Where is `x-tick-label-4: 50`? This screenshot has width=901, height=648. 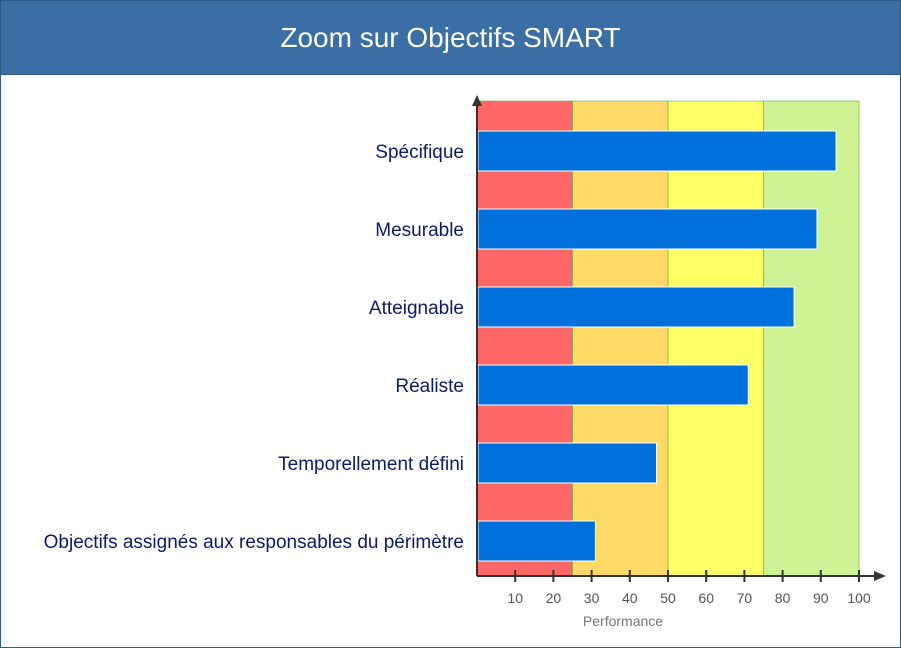 x-tick-label-4: 50 is located at coordinates (668, 598).